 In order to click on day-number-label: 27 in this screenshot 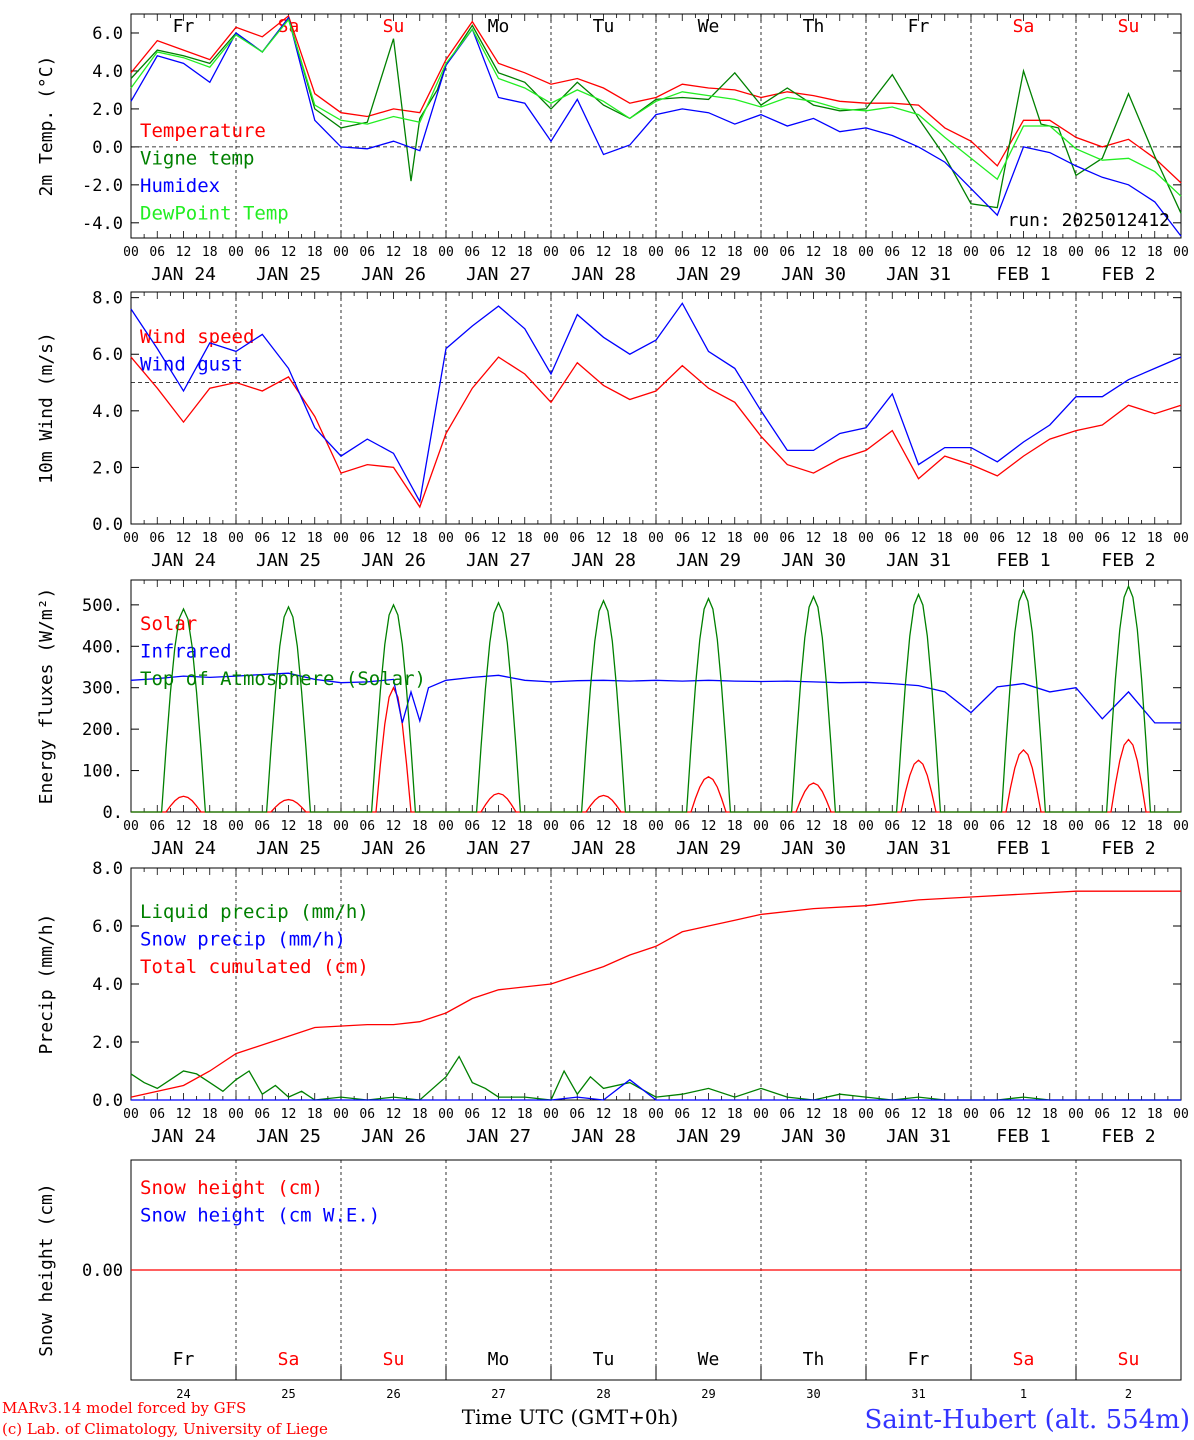, I will do `click(498, 1394)`.